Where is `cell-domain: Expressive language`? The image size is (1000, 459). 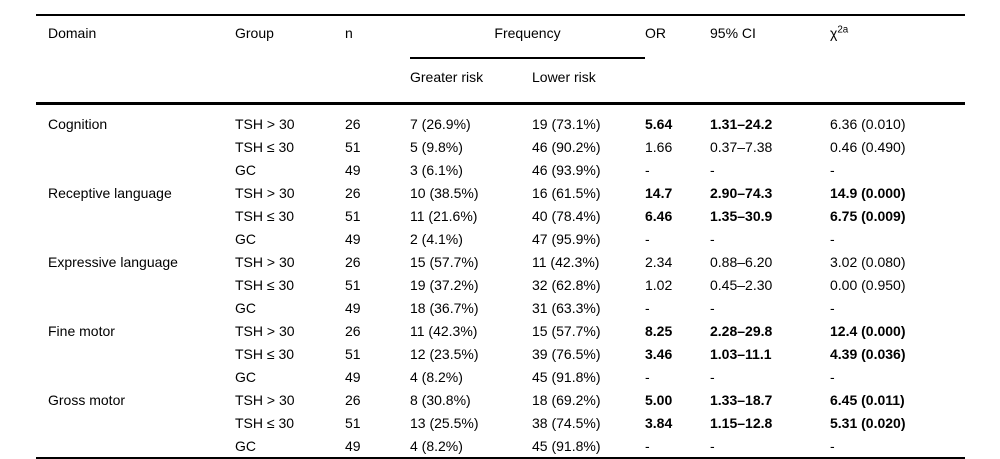 cell-domain: Expressive language is located at coordinates (113, 261).